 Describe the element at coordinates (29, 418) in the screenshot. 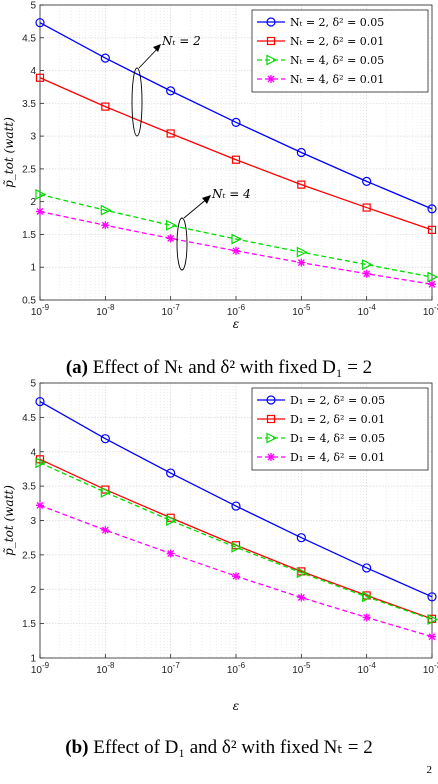

I see `y-tick-label: 4.5` at that location.